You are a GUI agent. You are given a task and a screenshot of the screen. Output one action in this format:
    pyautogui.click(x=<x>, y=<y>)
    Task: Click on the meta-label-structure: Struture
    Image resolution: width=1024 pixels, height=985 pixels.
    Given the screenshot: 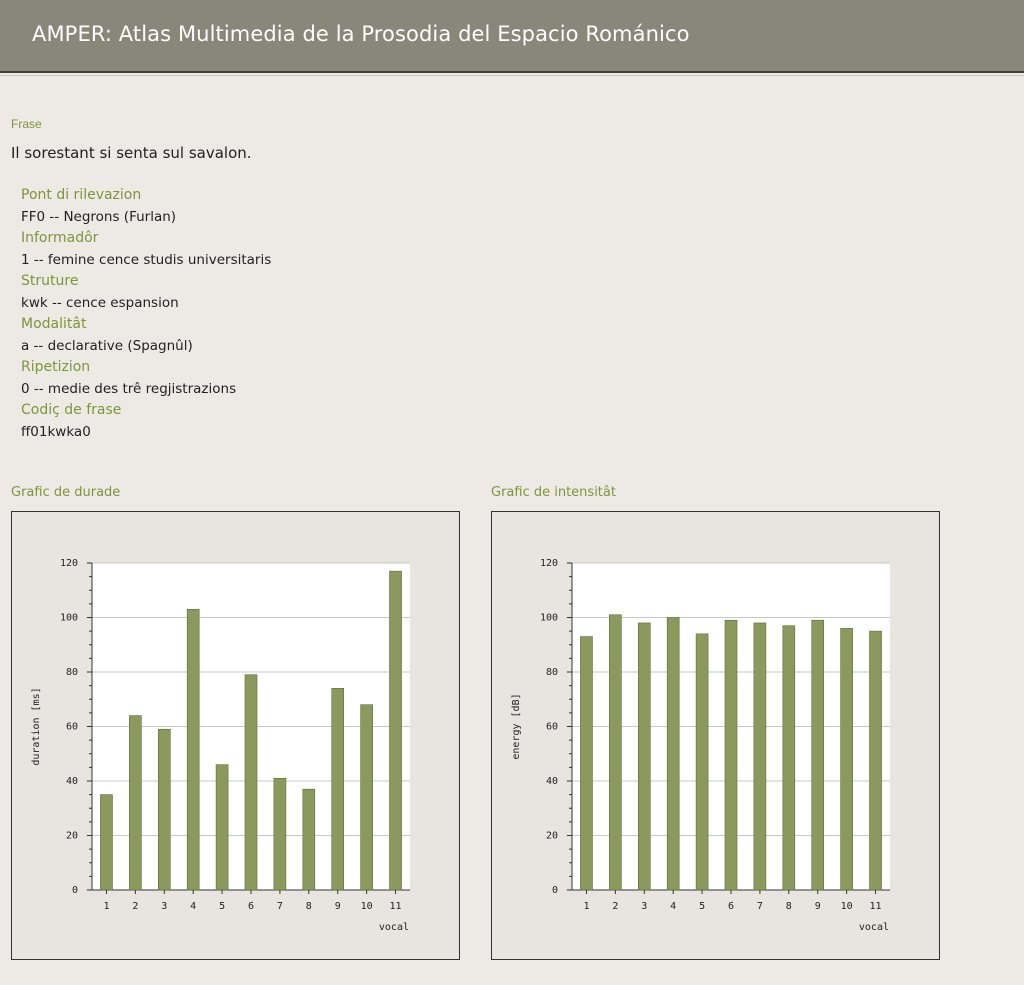 What is the action you would take?
    pyautogui.click(x=50, y=281)
    